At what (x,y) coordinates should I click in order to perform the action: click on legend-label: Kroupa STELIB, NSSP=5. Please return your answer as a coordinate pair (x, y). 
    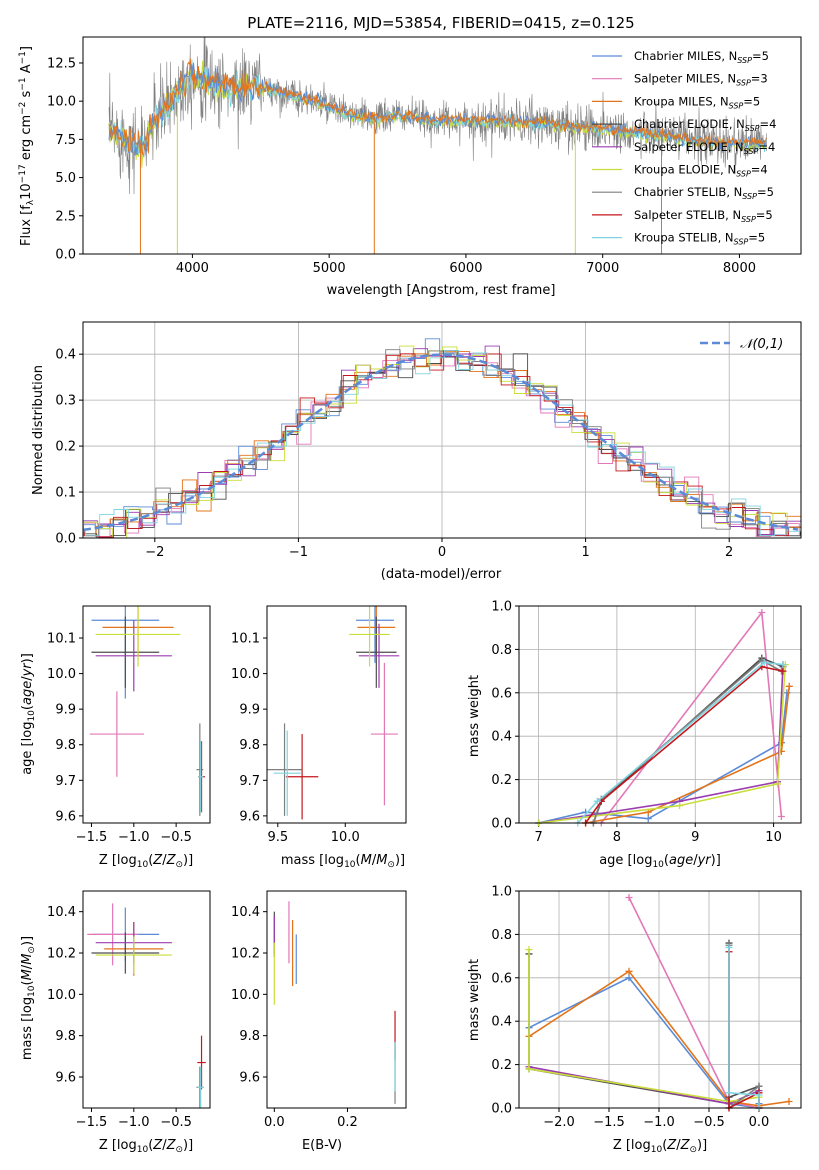
    Looking at the image, I should click on (699, 239).